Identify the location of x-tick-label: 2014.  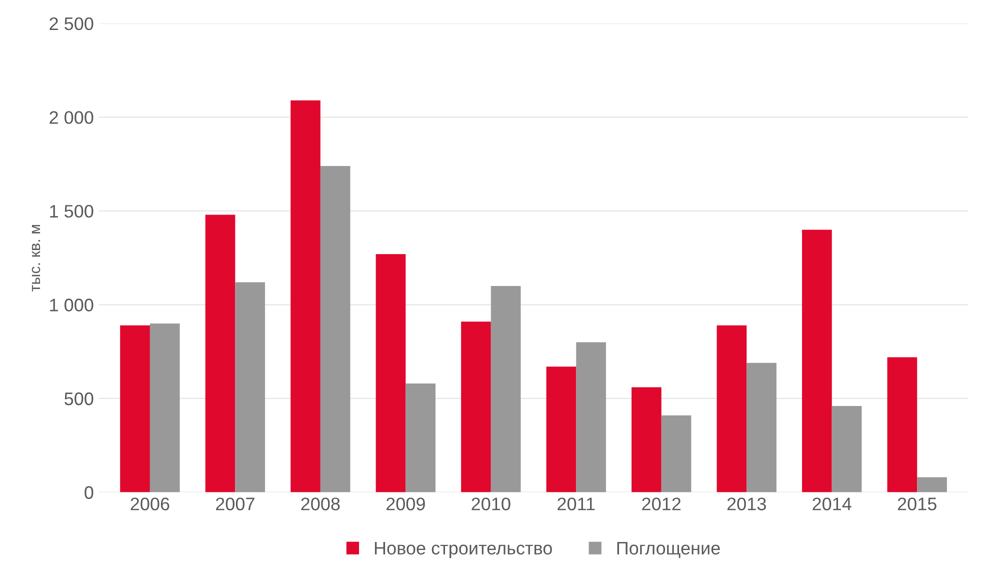
(832, 504).